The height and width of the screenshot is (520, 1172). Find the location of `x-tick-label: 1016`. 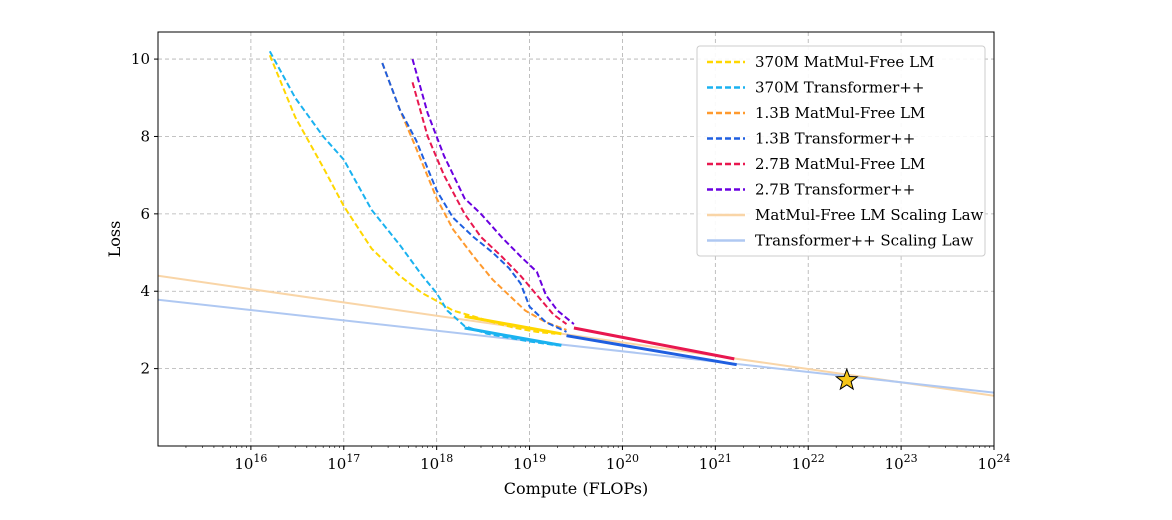

x-tick-label: 1016 is located at coordinates (250, 462).